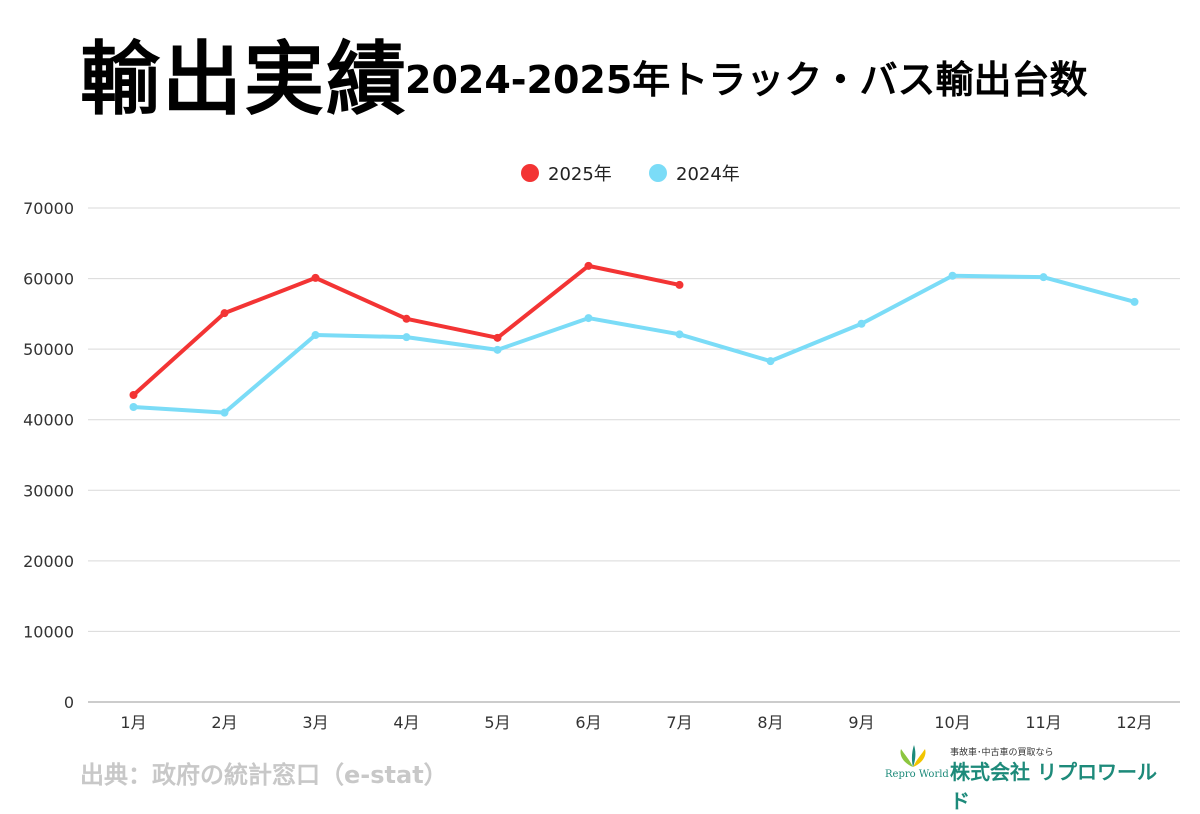 This screenshot has height=814, width=1200. What do you see at coordinates (580, 174) in the screenshot?
I see `legend-label: 2025年` at bounding box center [580, 174].